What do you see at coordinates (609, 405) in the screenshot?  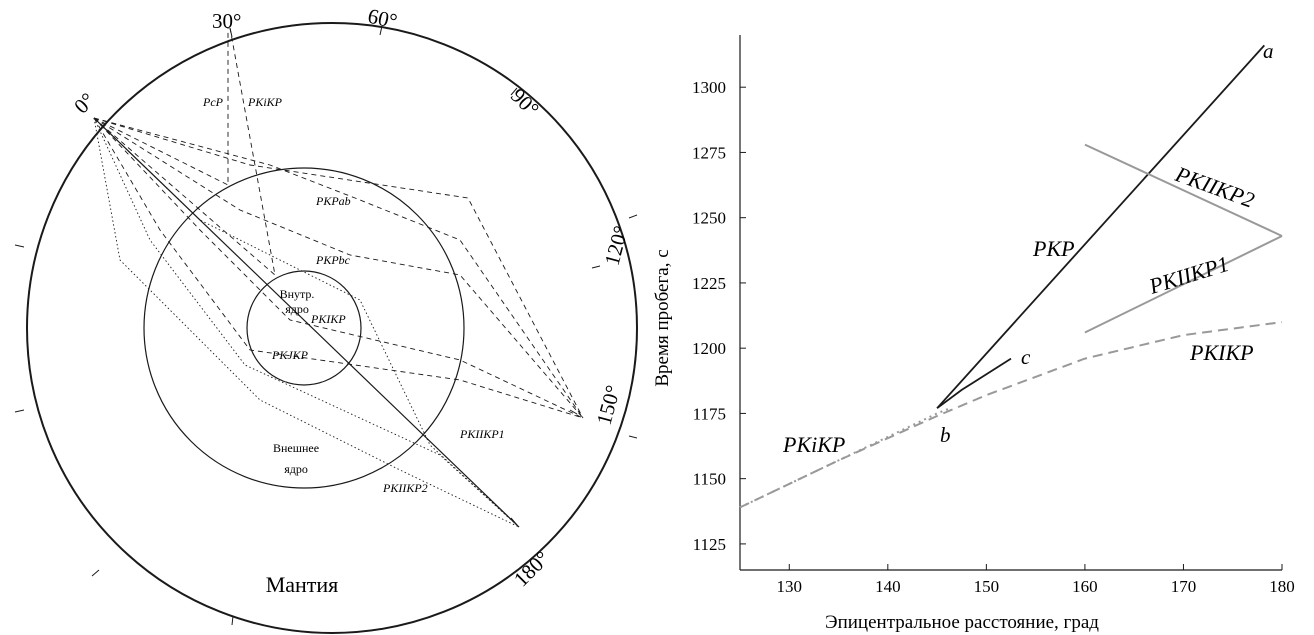 I see `degree-label-150: 150°` at bounding box center [609, 405].